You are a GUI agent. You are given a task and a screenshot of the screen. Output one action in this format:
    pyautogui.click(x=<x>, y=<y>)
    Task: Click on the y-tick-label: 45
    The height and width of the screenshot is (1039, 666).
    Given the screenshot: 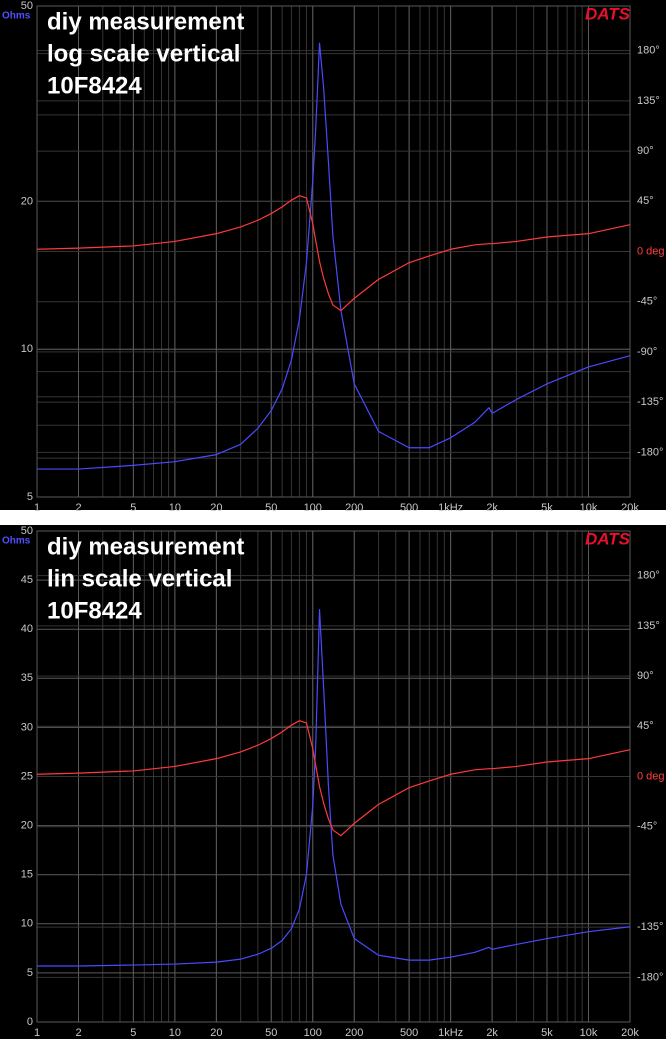 What is the action you would take?
    pyautogui.click(x=27, y=580)
    